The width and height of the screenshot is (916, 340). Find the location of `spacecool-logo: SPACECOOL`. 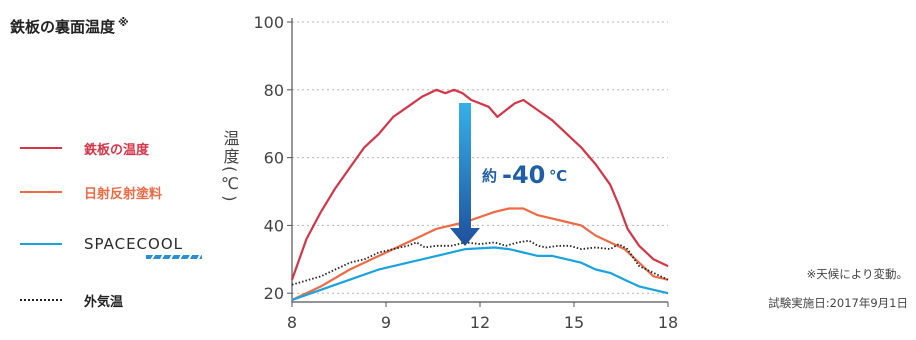

spacecool-logo: SPACECOOL is located at coordinates (143, 247).